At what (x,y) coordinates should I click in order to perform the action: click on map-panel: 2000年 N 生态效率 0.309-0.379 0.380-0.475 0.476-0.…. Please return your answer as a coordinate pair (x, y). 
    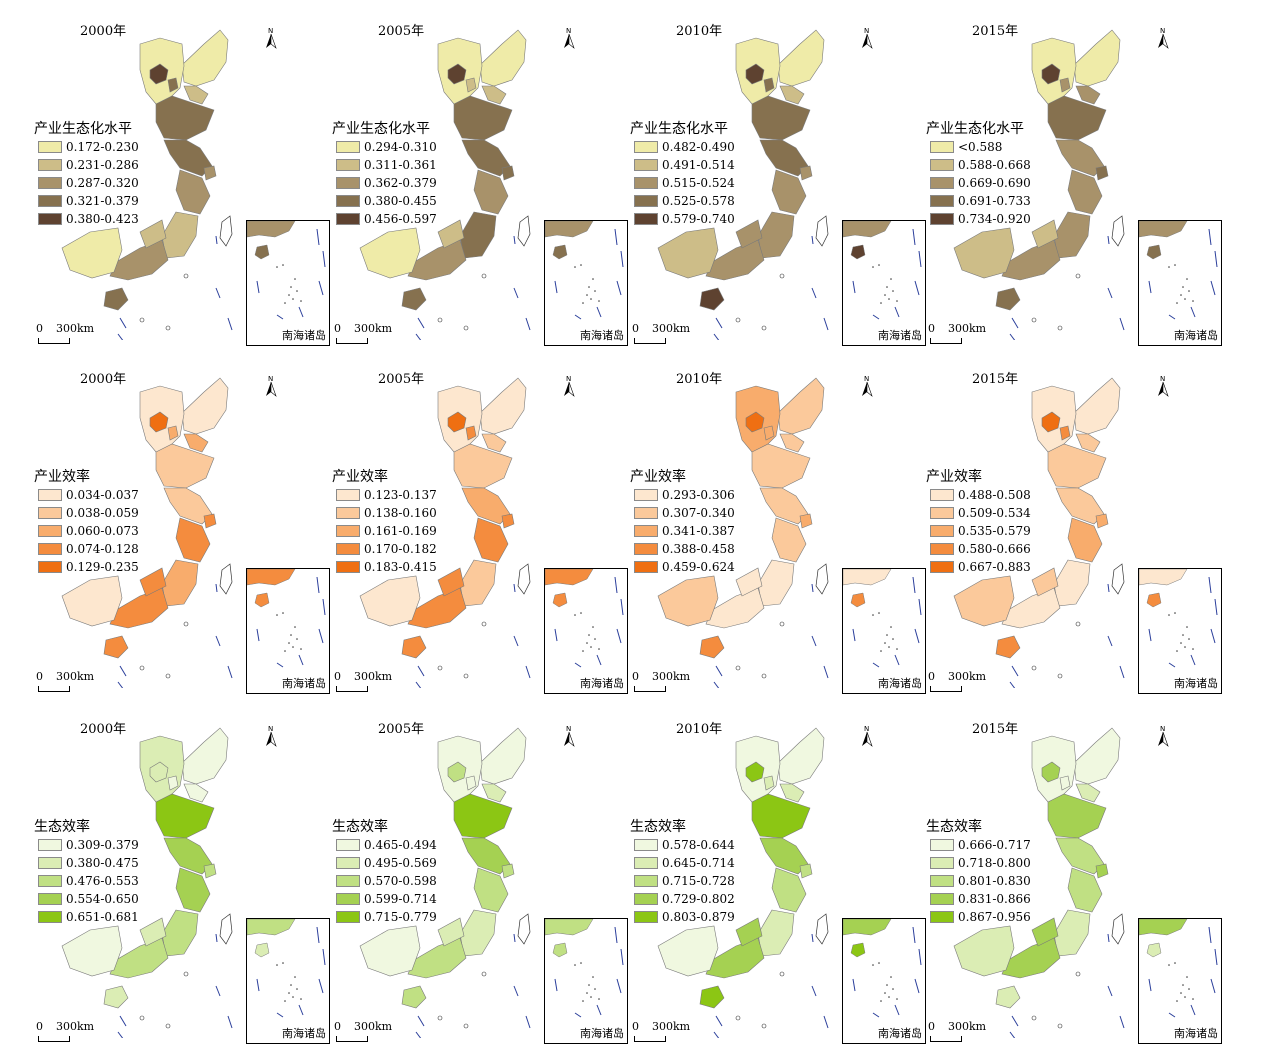
    Looking at the image, I should click on (165, 871).